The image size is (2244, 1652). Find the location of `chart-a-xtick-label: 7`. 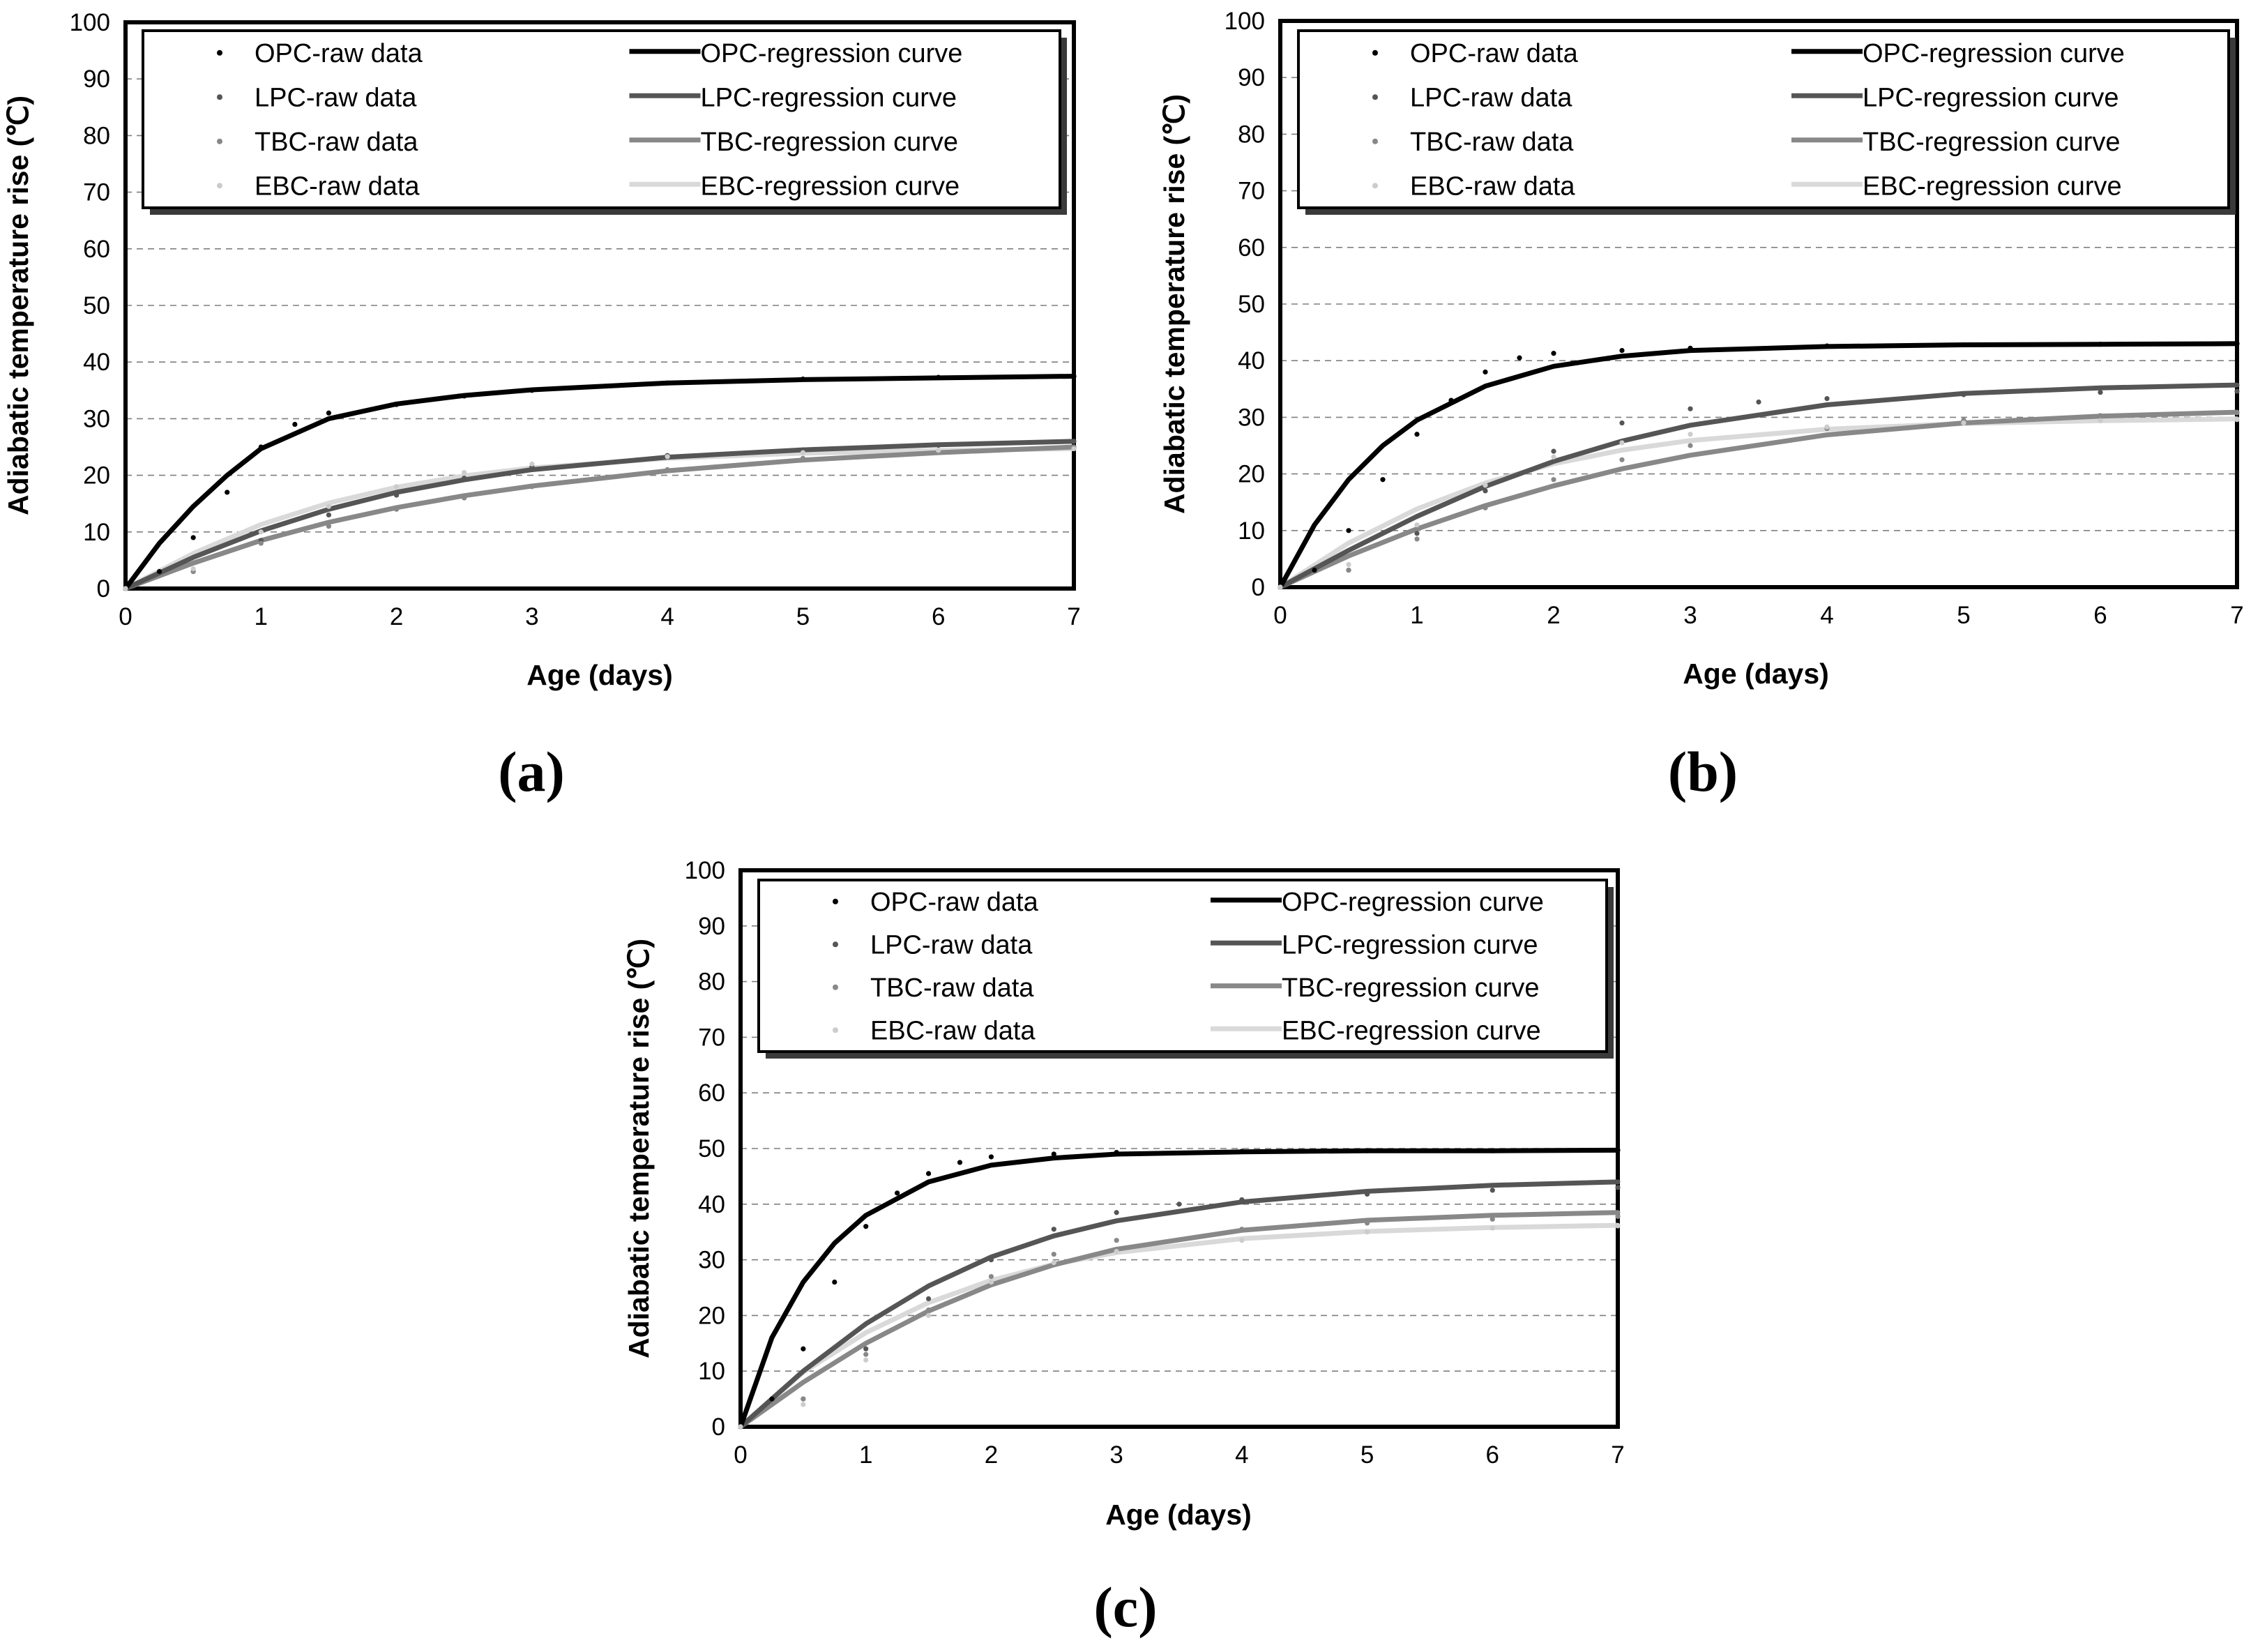

chart-a-xtick-label: 7 is located at coordinates (1073, 616).